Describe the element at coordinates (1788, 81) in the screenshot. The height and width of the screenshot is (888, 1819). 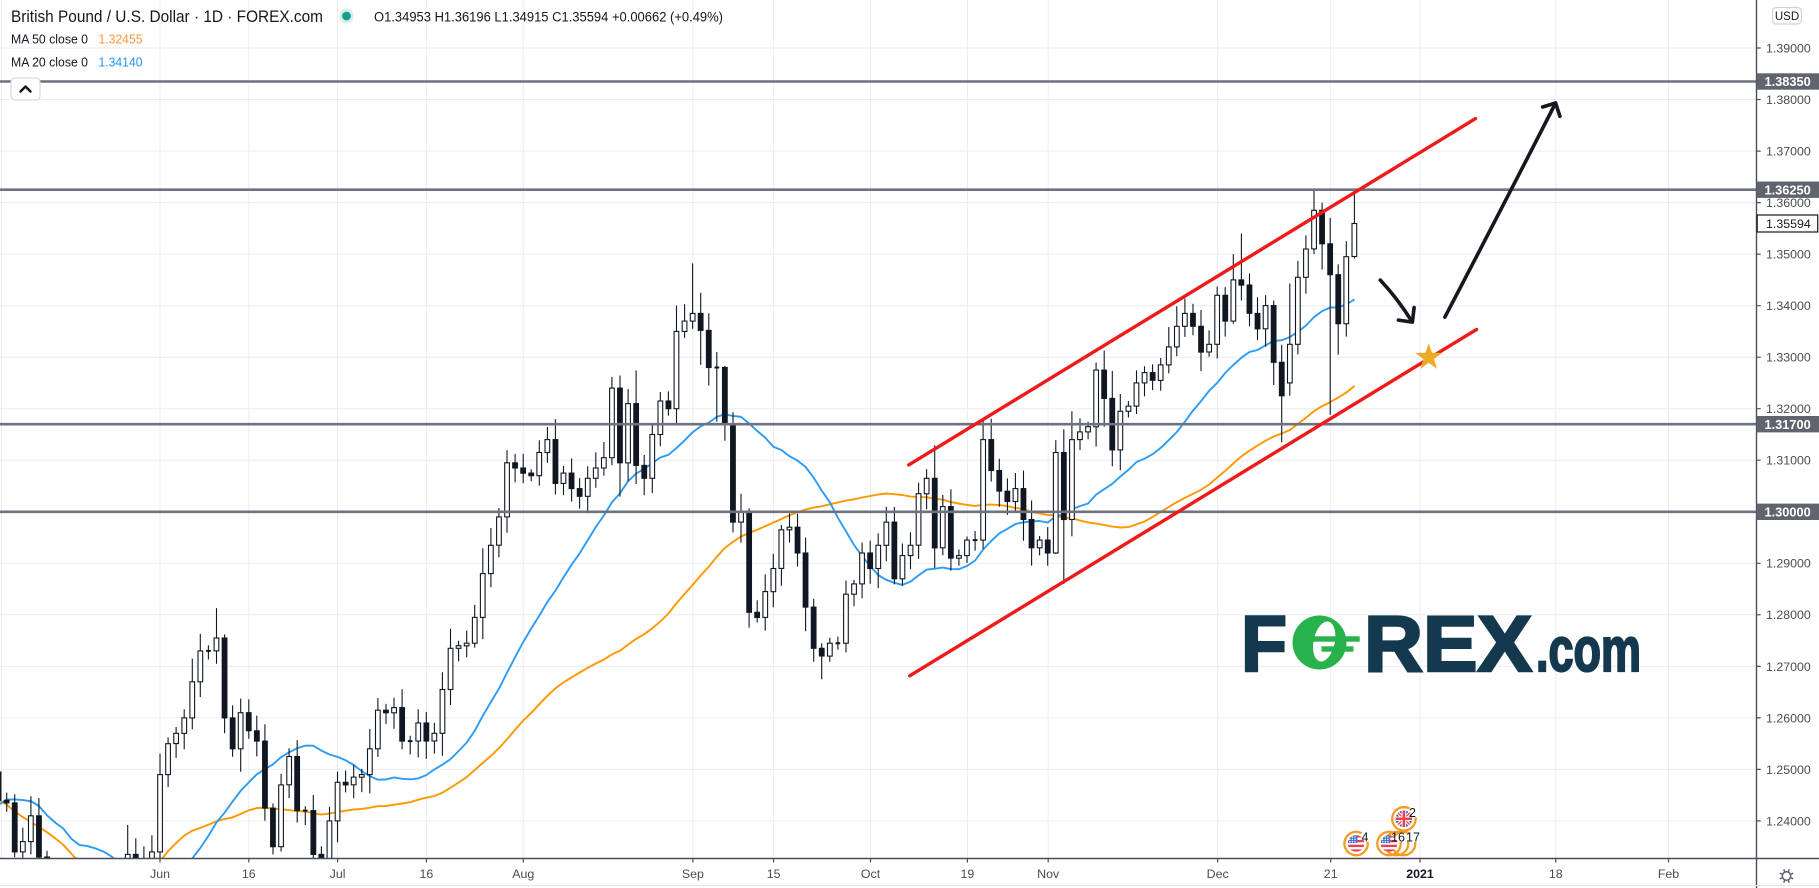
I see `svg-text: 1.38350` at that location.